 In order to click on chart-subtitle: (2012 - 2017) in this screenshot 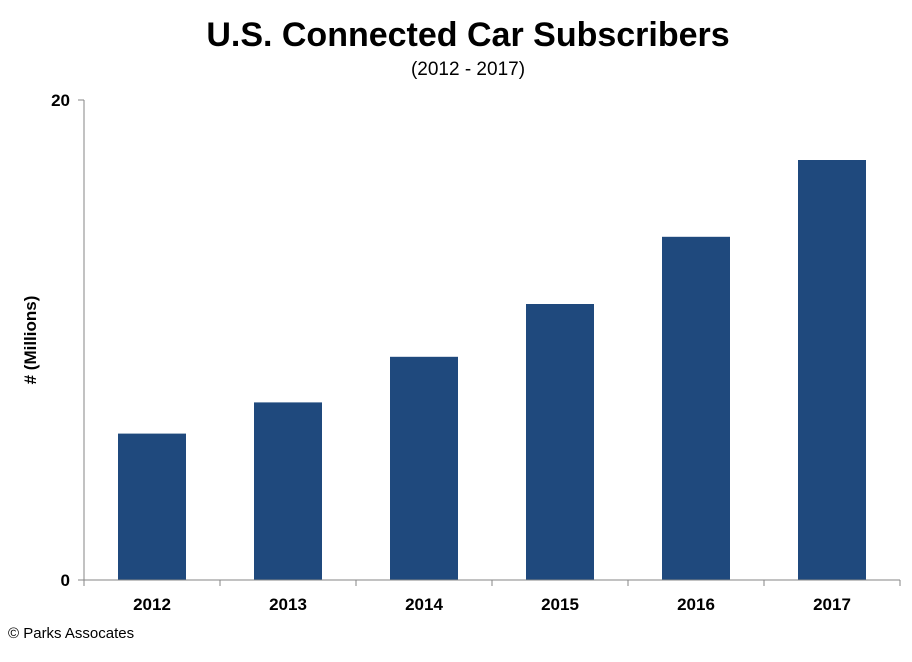, I will do `click(468, 69)`.